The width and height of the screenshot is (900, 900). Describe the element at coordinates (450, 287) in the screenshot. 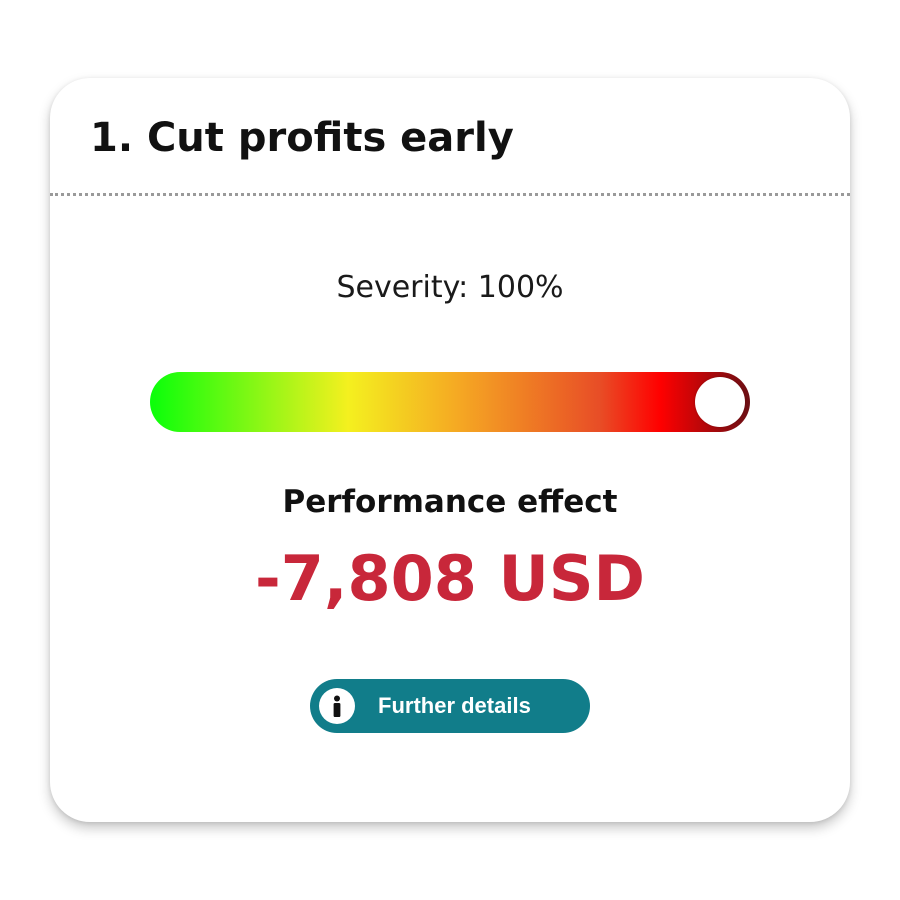

I see `severity-label: Severity: 100%` at that location.